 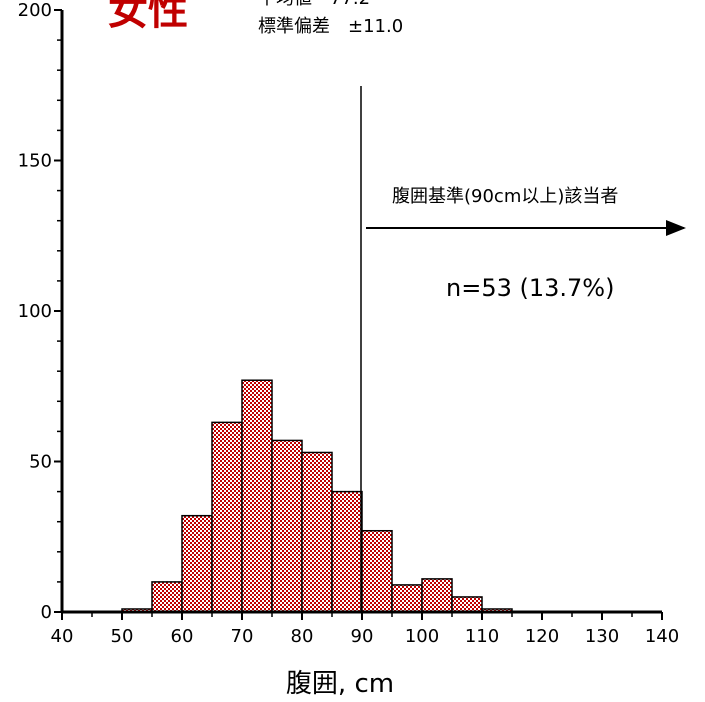 What do you see at coordinates (62, 636) in the screenshot?
I see `x-tick-label-0: 40` at bounding box center [62, 636].